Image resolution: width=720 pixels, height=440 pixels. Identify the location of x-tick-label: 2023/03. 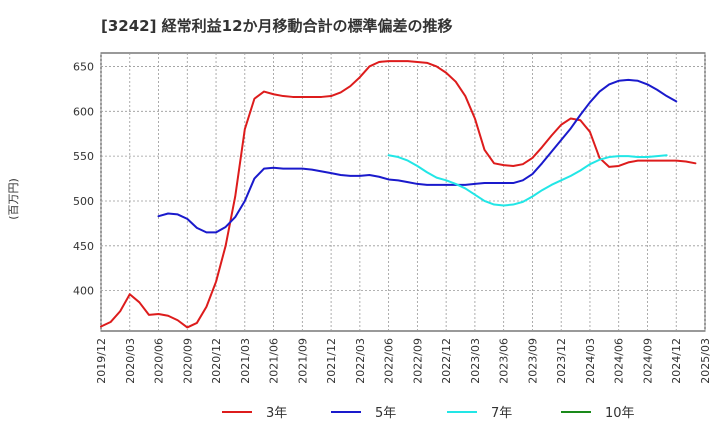
(475, 361).